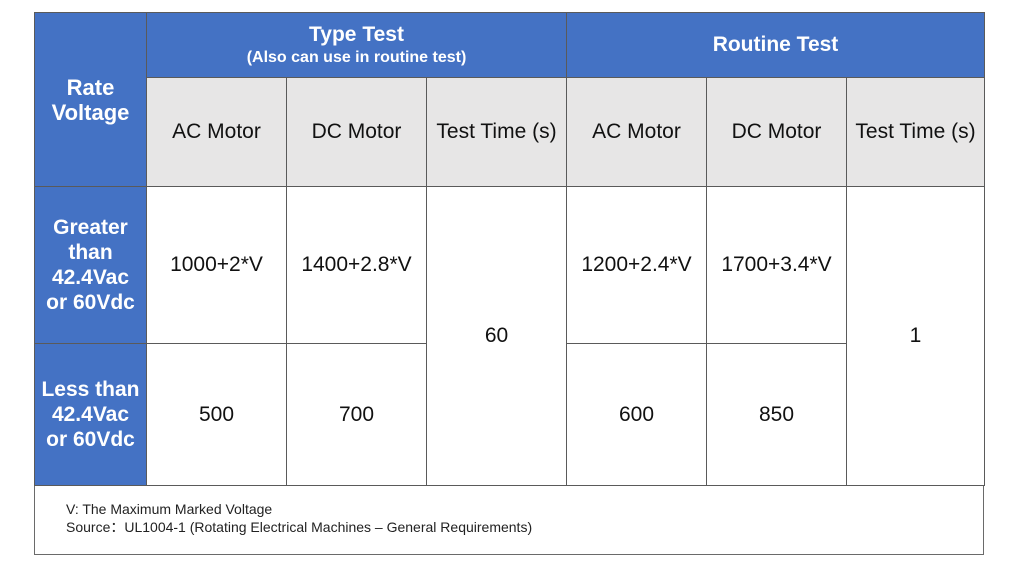 The height and width of the screenshot is (576, 1024). I want to click on routine-dc-value: 850, so click(776, 414).